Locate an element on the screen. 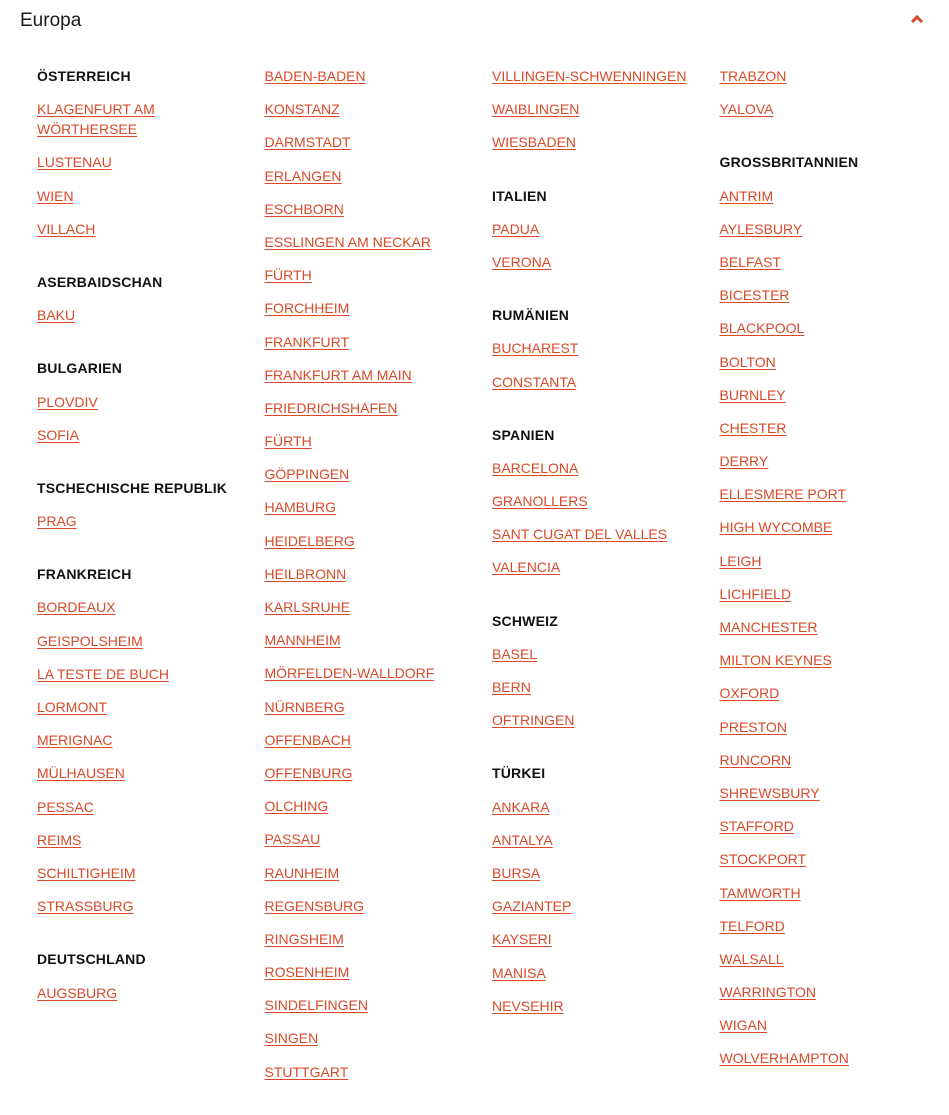 This screenshot has height=1115, width=949. city-link: NEVSEHIR is located at coordinates (528, 1005).